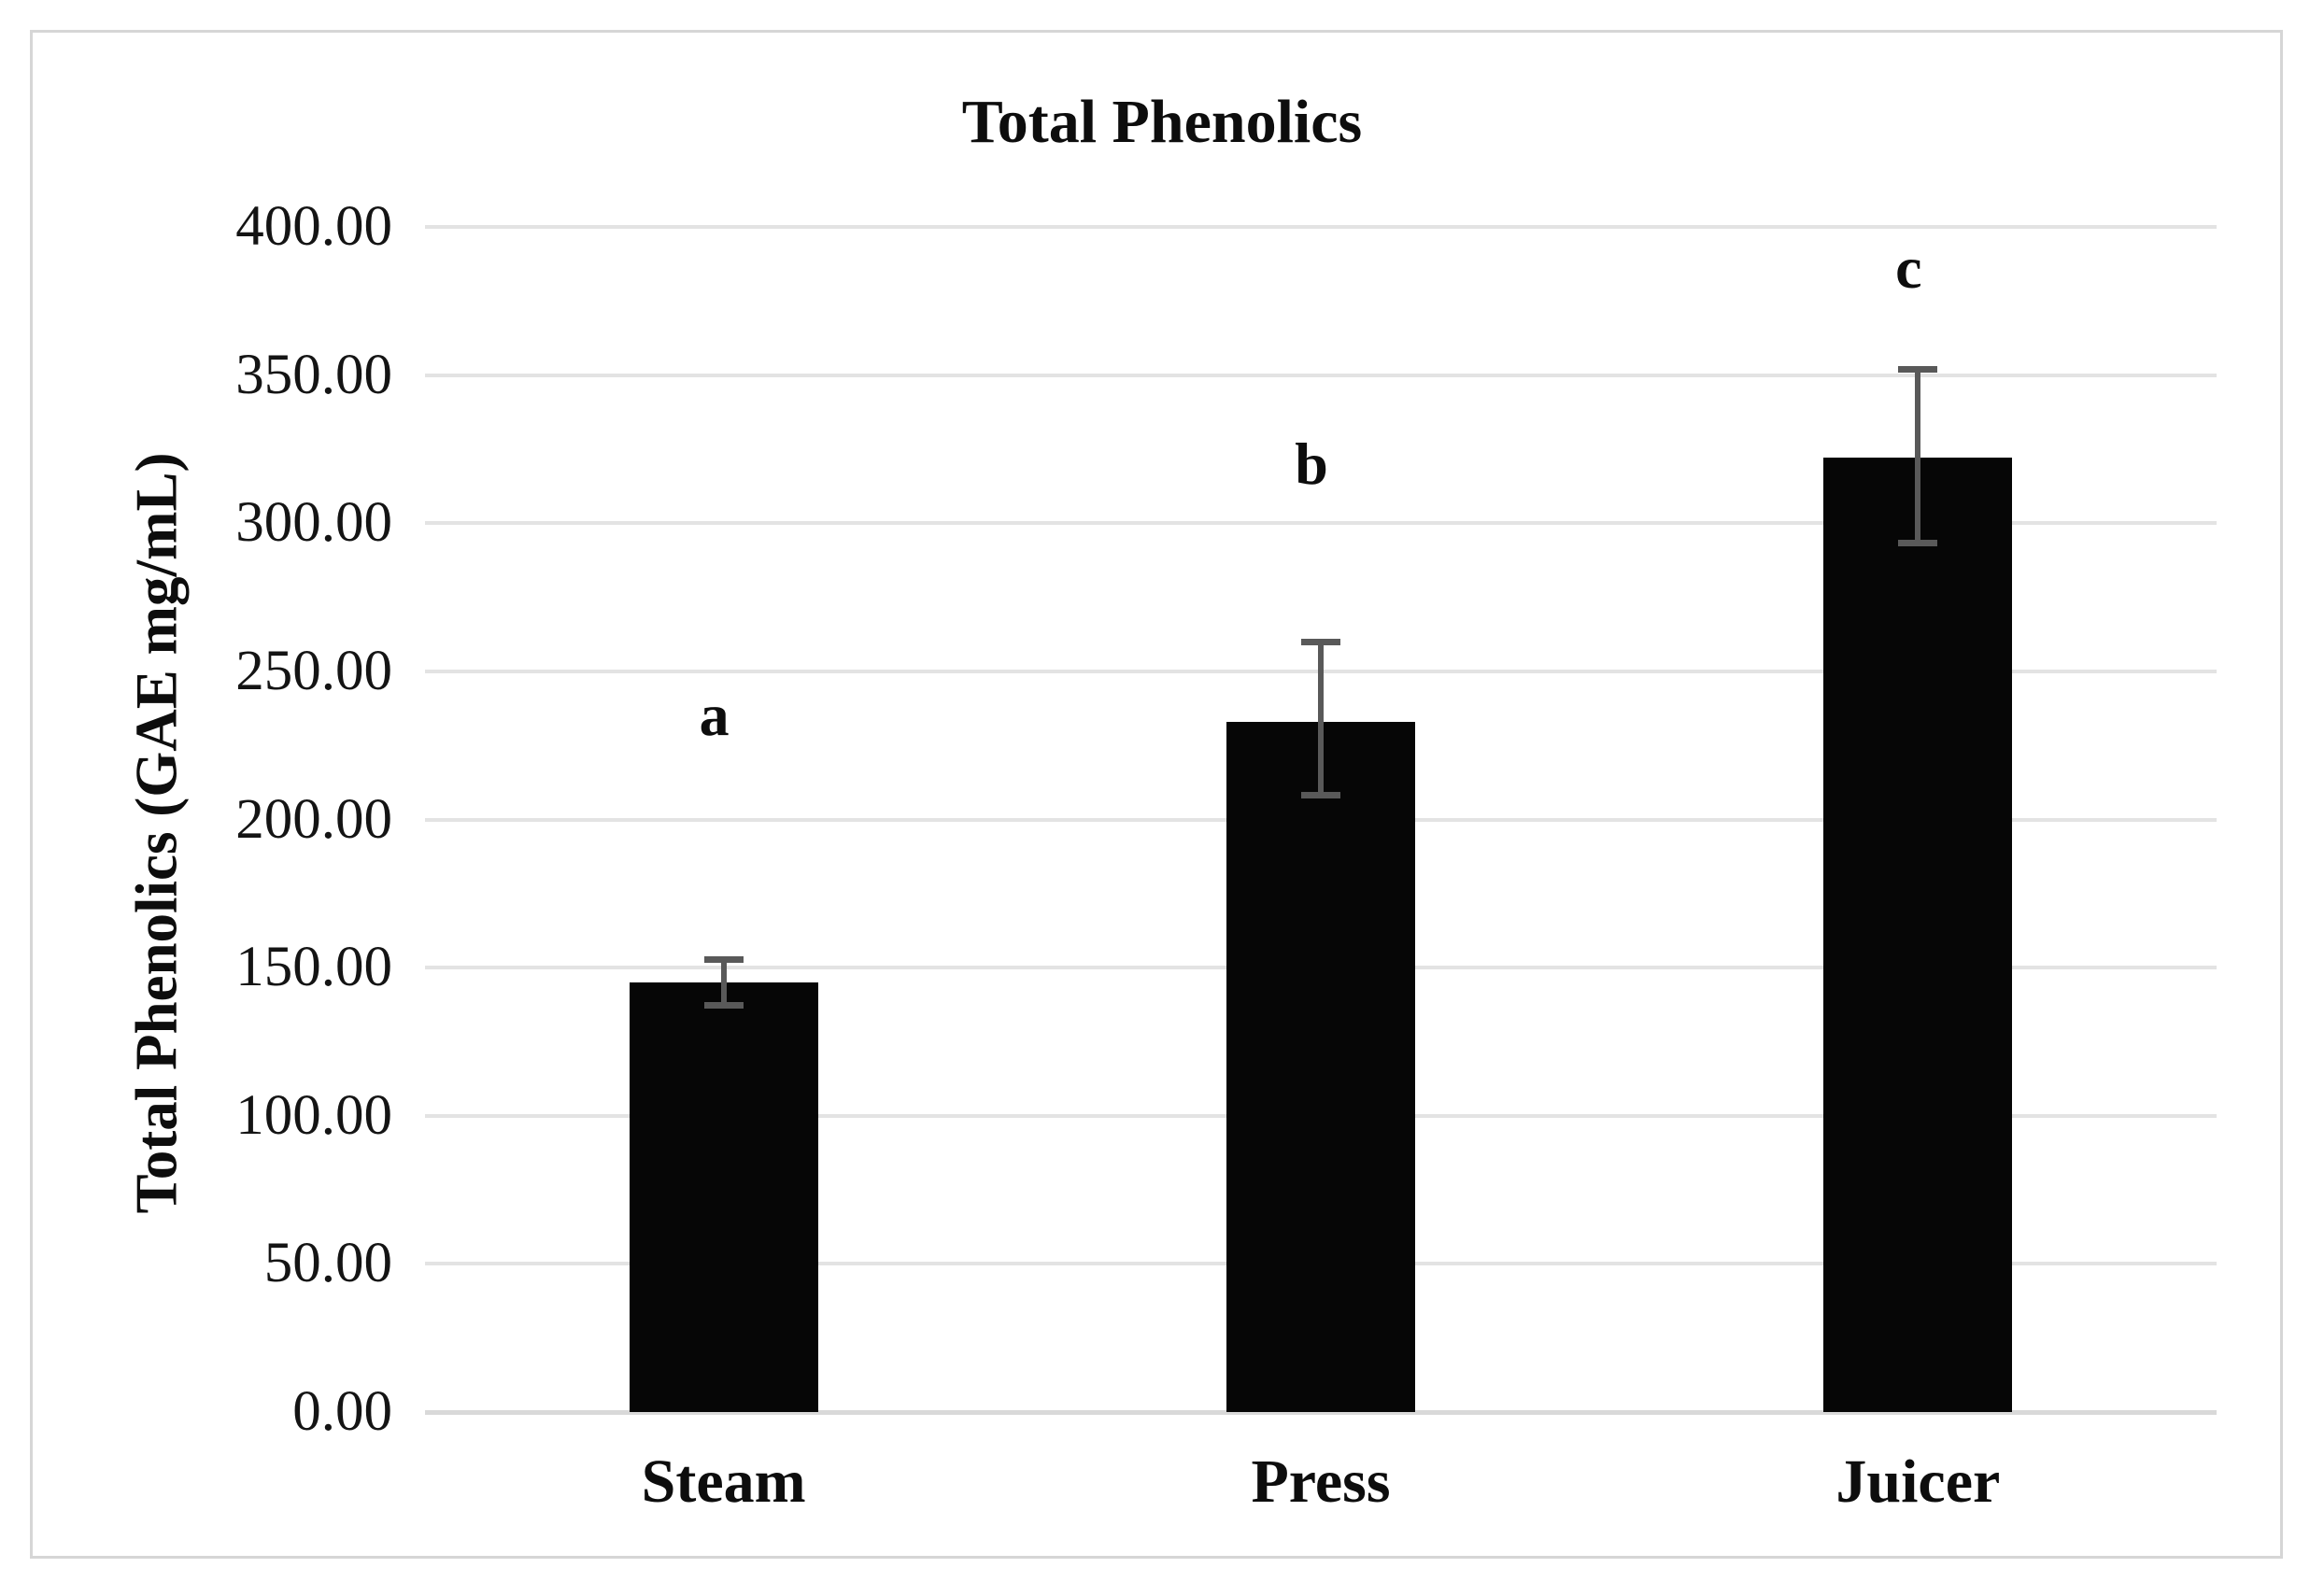  I want to click on x-axis-line, so click(1321, 1412).